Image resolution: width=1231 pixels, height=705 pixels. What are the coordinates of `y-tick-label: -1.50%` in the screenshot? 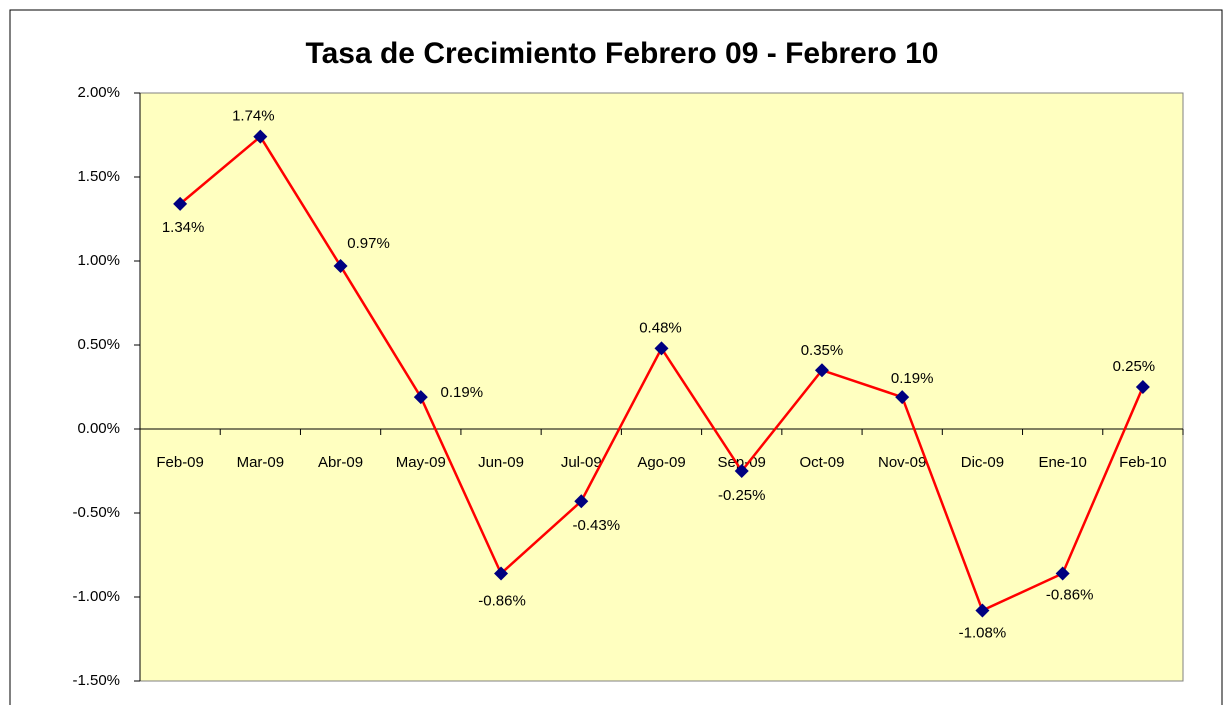 It's located at (96, 680).